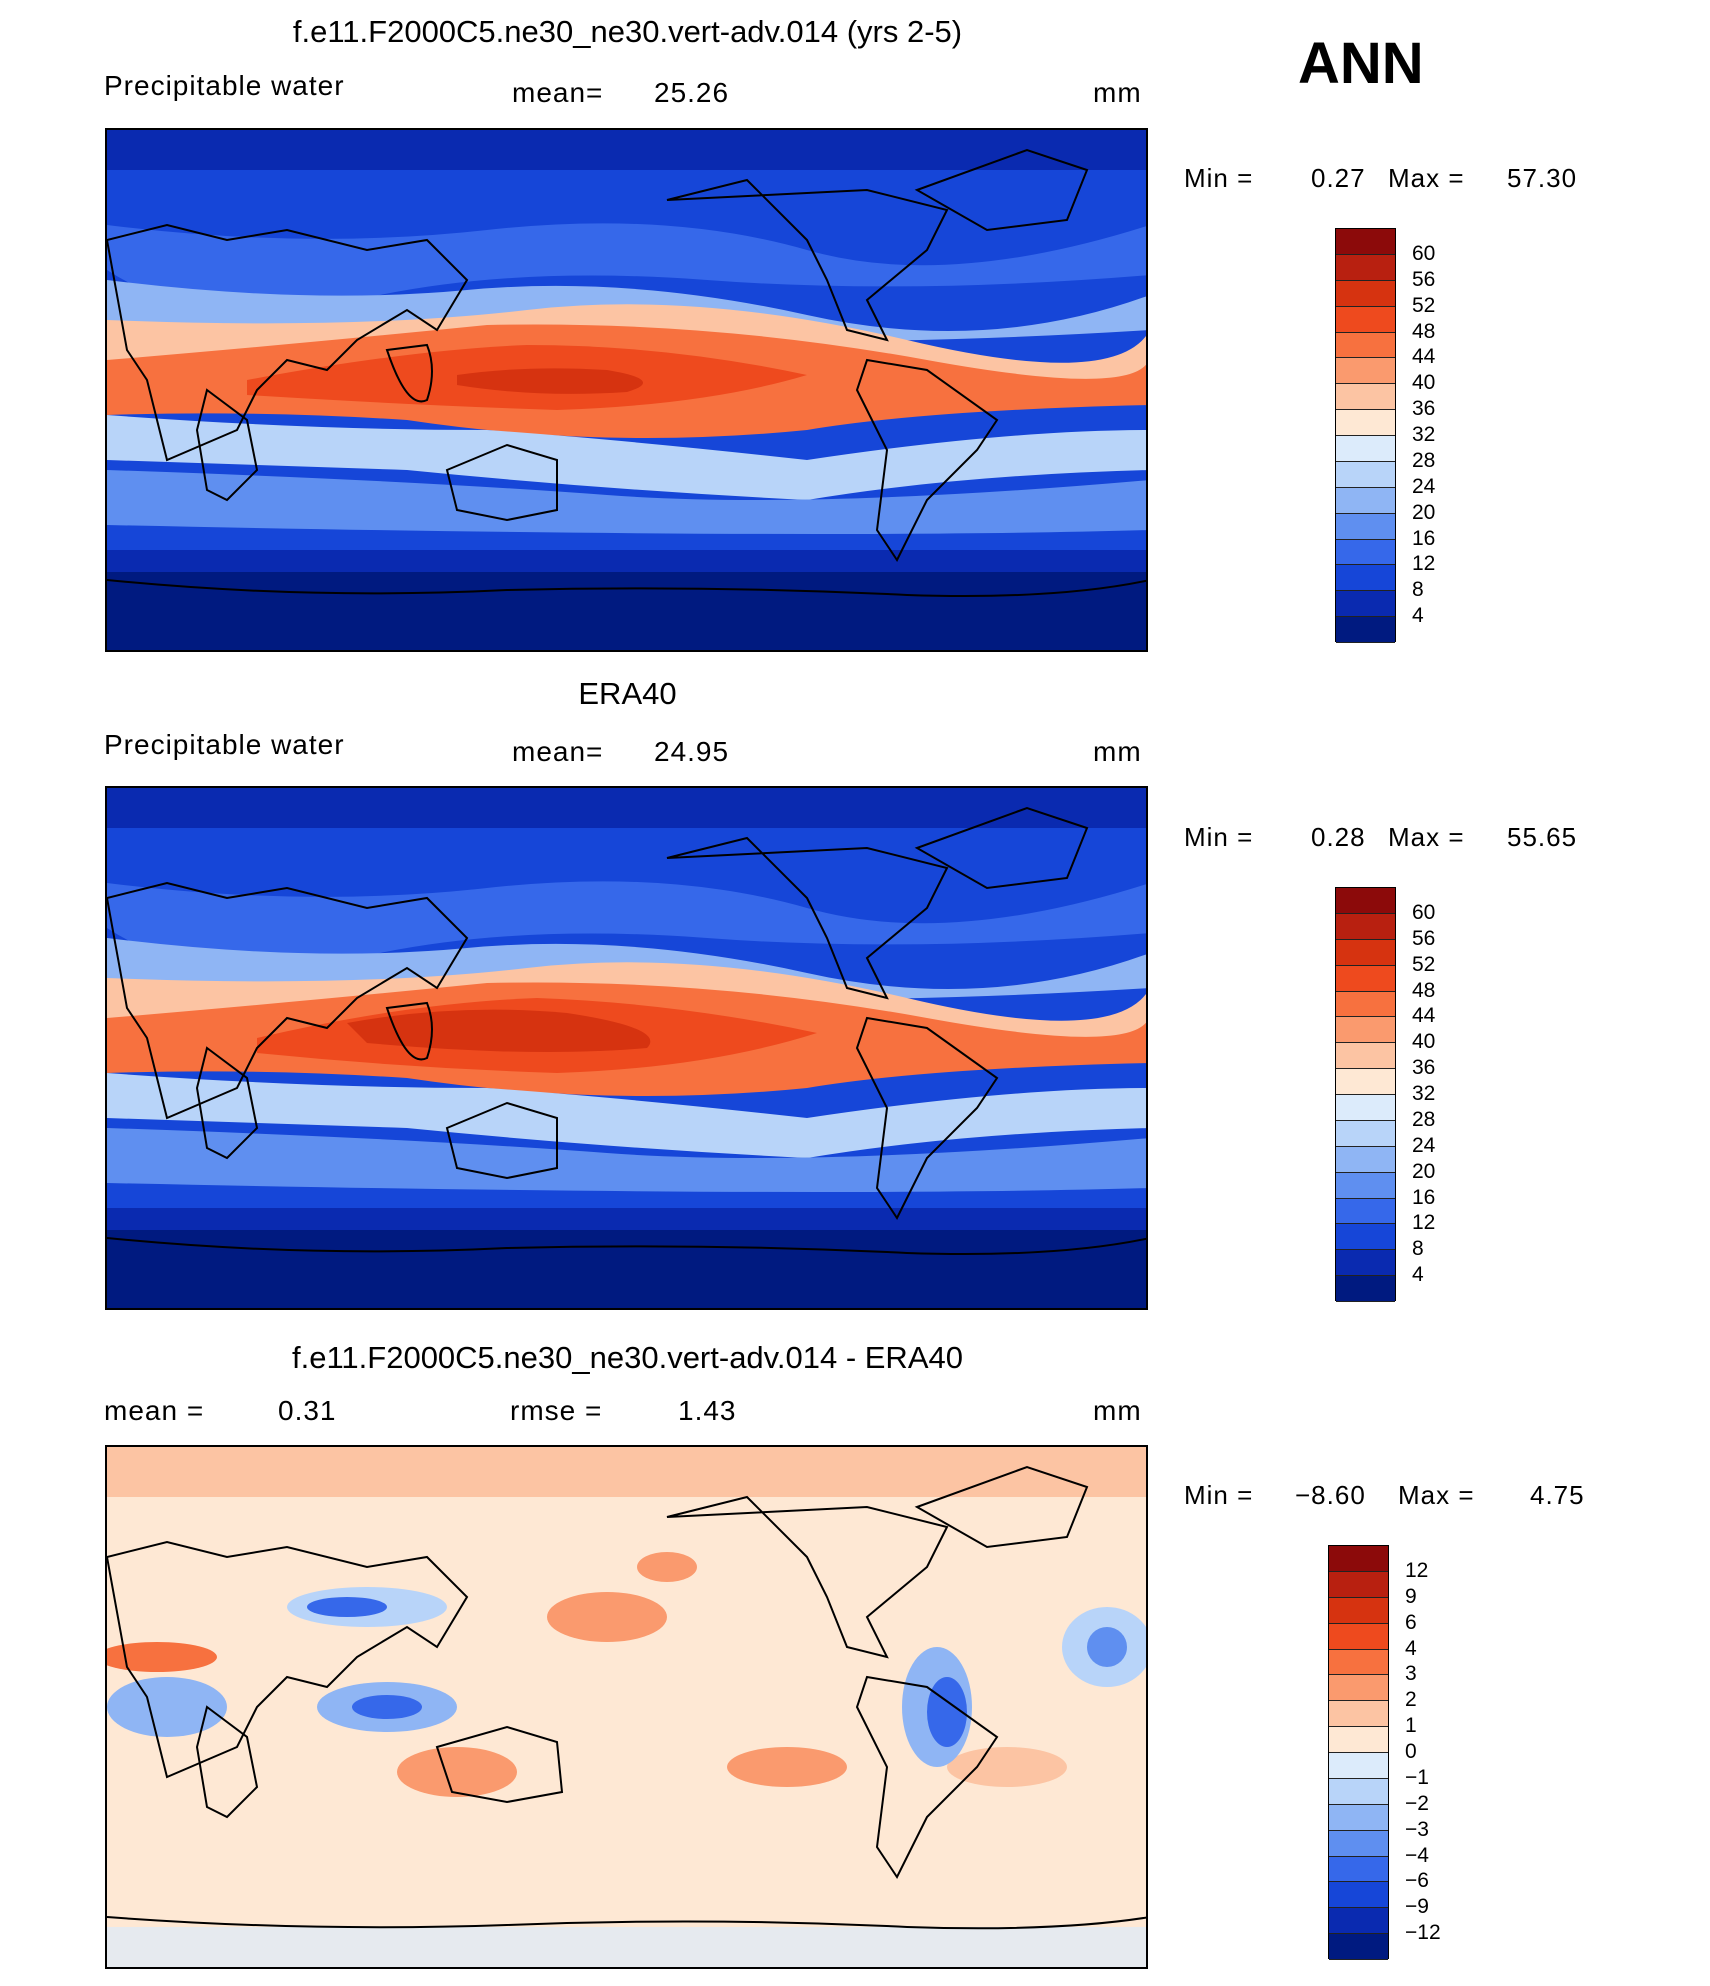 This screenshot has height=1986, width=1710. Describe the element at coordinates (1436, 1495) in the screenshot. I see `panel3-max-label: Max =` at that location.